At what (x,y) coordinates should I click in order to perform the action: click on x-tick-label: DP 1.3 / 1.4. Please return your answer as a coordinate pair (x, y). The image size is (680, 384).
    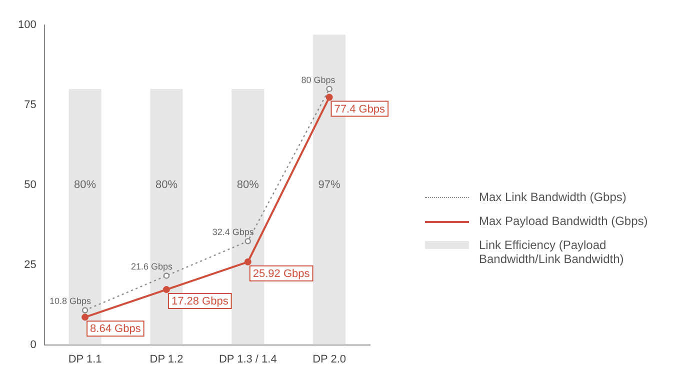
    Looking at the image, I should click on (247, 359).